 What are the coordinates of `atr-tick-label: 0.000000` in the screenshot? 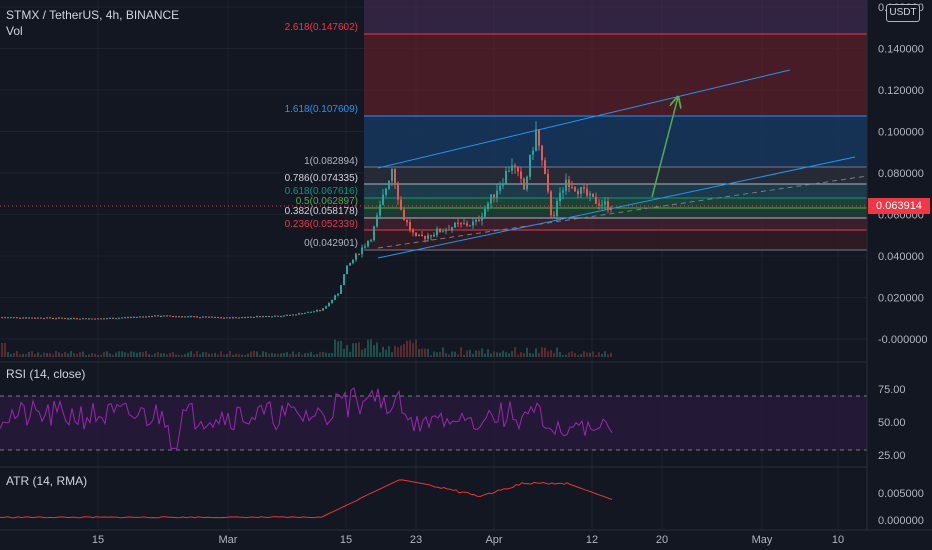 It's located at (901, 521).